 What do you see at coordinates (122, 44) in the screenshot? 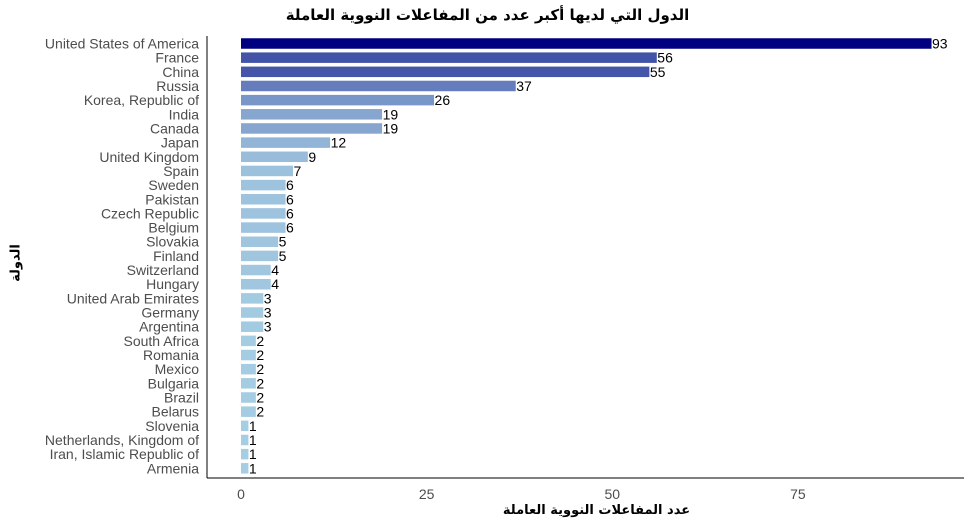
I see `category-label: United States of America` at bounding box center [122, 44].